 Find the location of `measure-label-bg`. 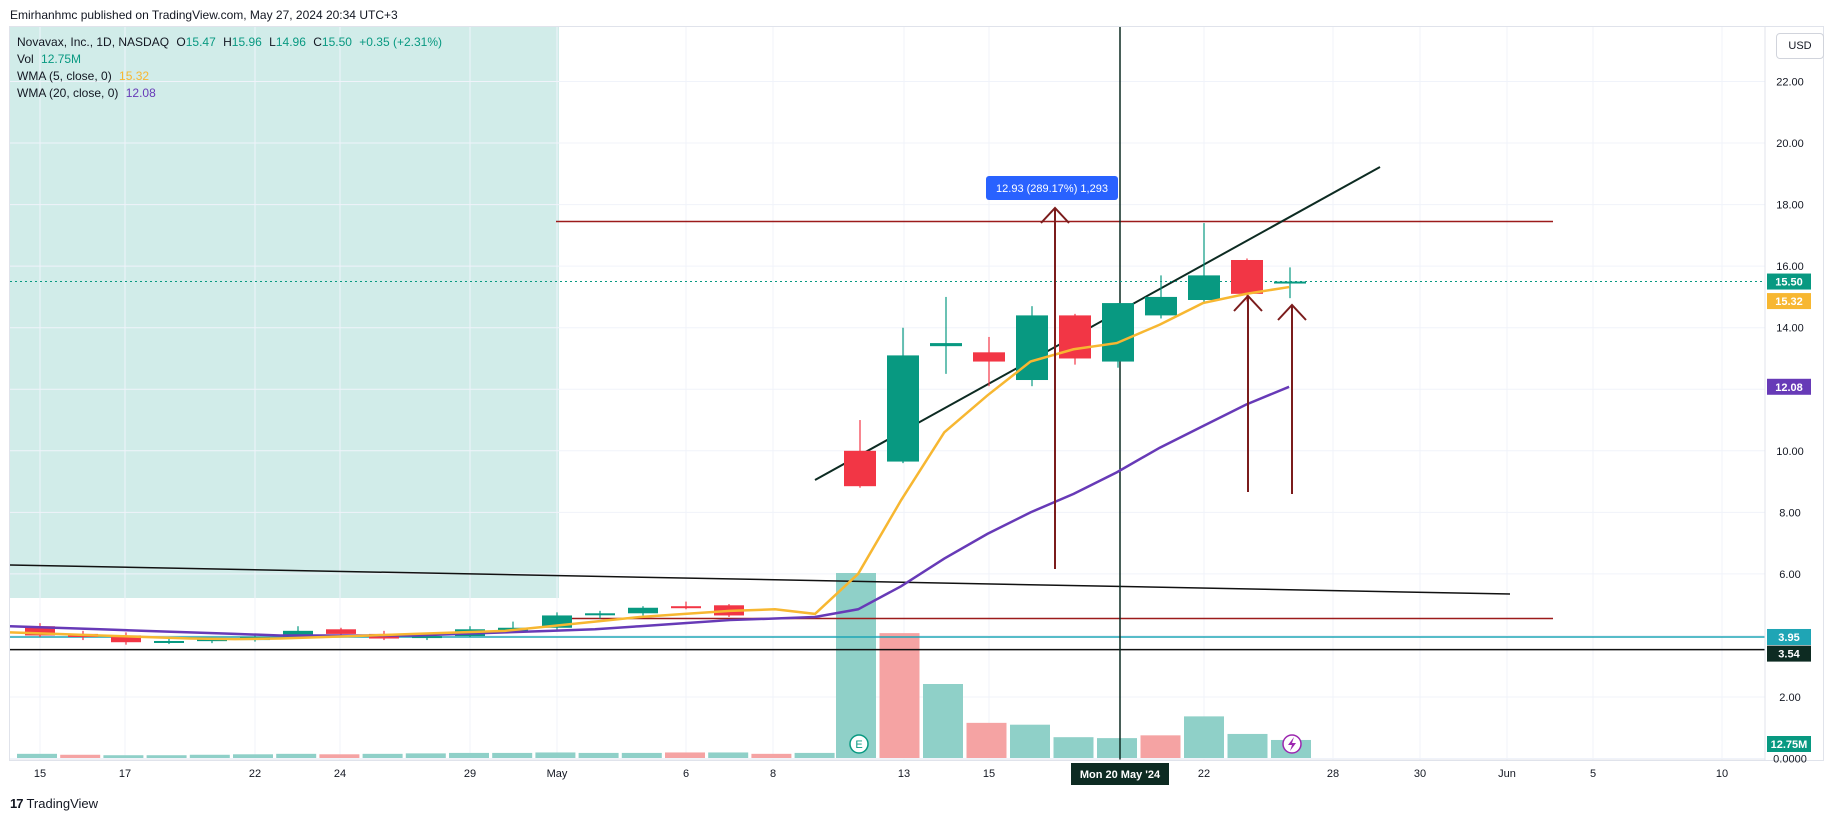

measure-label-bg is located at coordinates (1052, 188).